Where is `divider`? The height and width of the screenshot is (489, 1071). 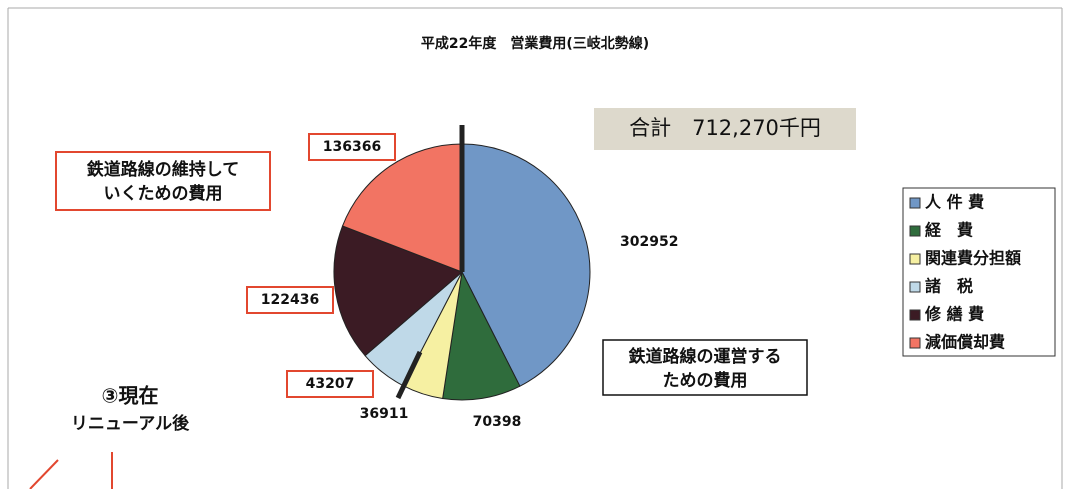
divider is located at coordinates (409, 375).